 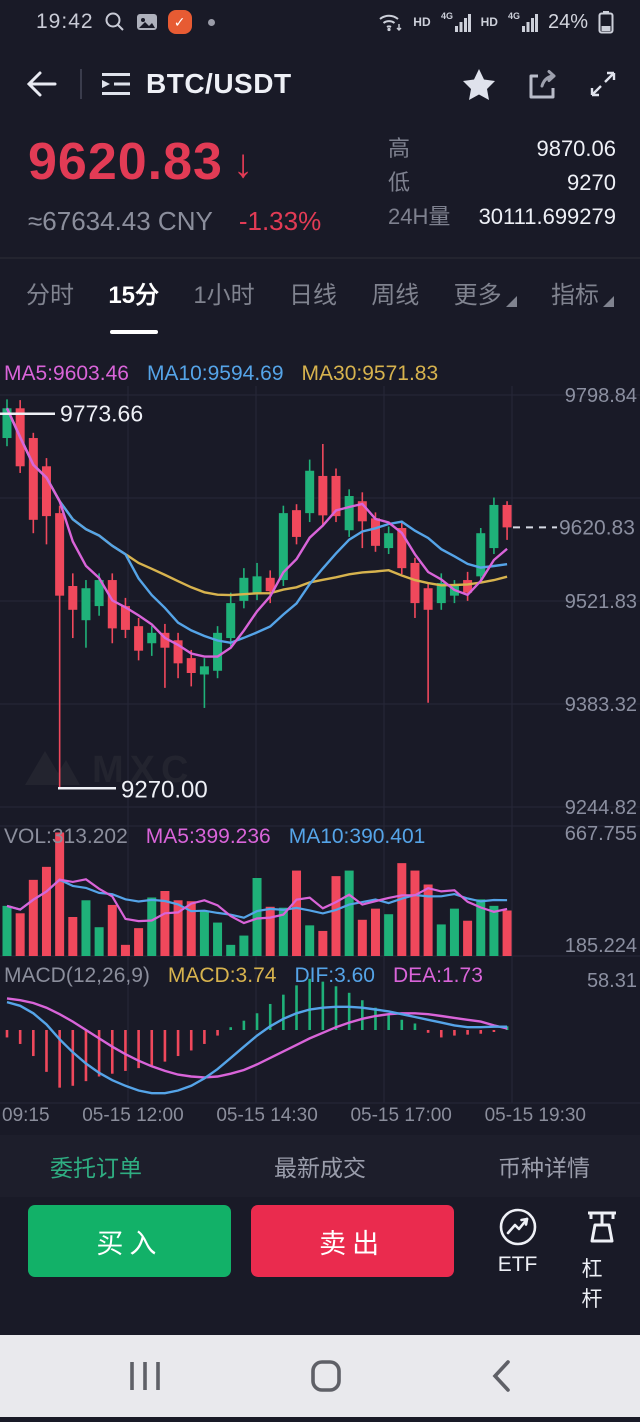 What do you see at coordinates (320, 84) in the screenshot?
I see `app-bar: BTC/USDT` at bounding box center [320, 84].